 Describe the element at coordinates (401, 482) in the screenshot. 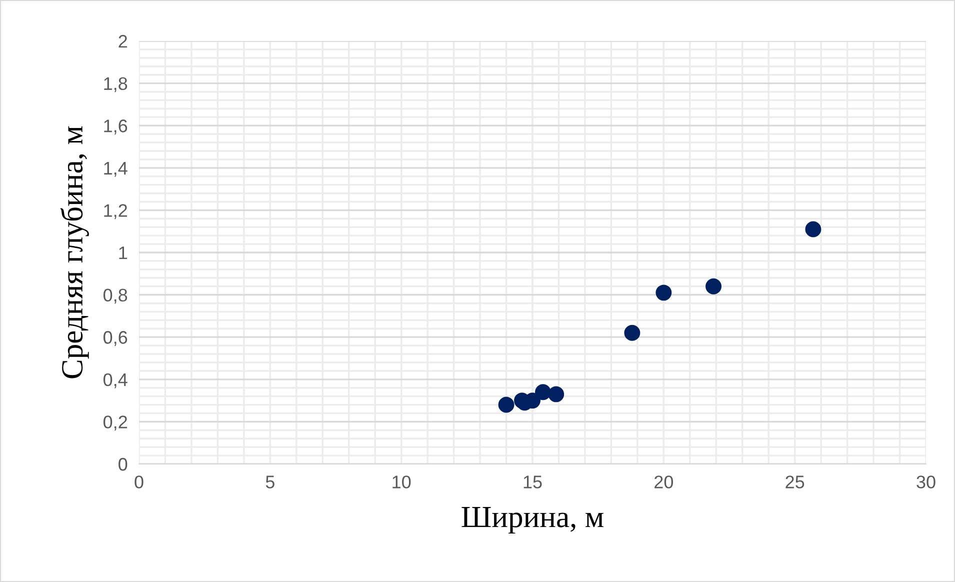

I see `x-tick-label: 10` at that location.